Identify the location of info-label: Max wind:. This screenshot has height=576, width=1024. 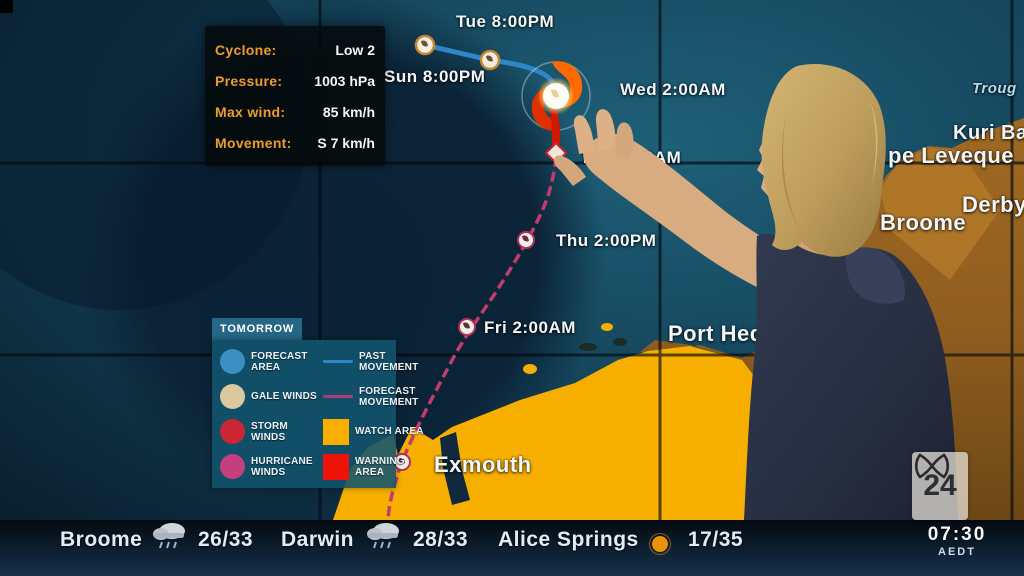
(250, 111).